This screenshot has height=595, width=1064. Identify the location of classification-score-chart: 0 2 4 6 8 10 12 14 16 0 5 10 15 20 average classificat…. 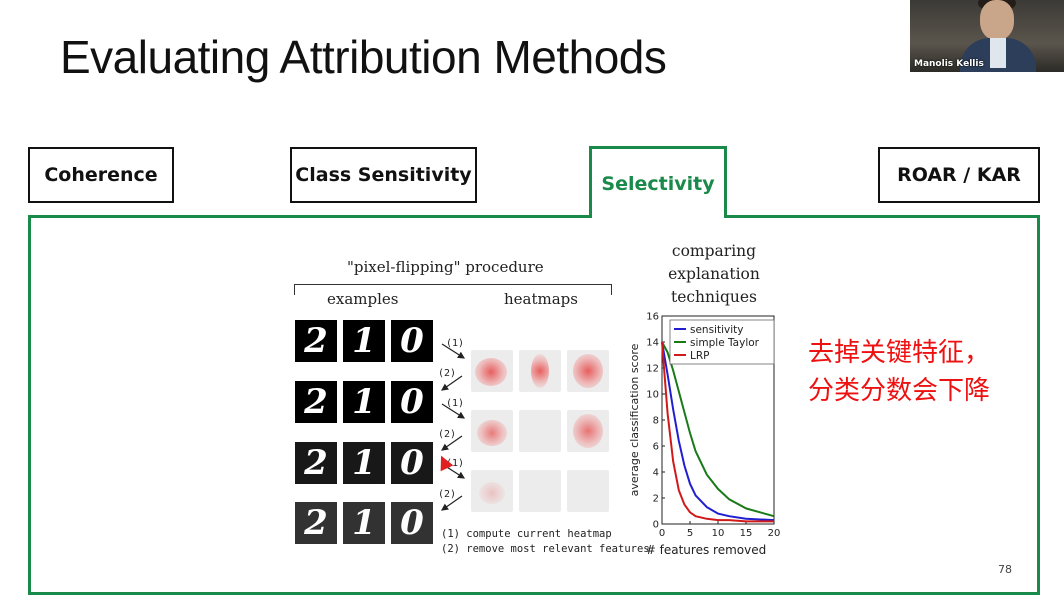
(704, 435).